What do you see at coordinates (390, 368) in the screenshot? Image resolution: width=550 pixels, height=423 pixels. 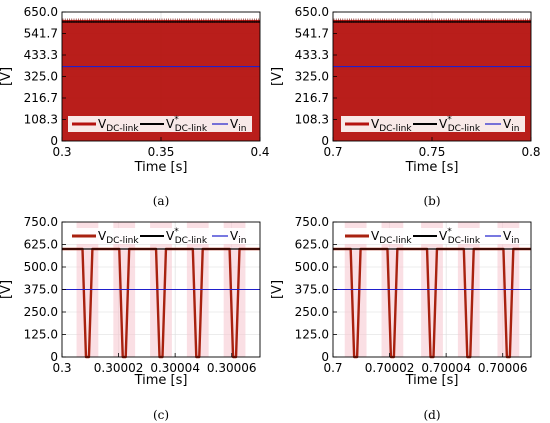 I see `x-tick-label: 0.70002` at bounding box center [390, 368].